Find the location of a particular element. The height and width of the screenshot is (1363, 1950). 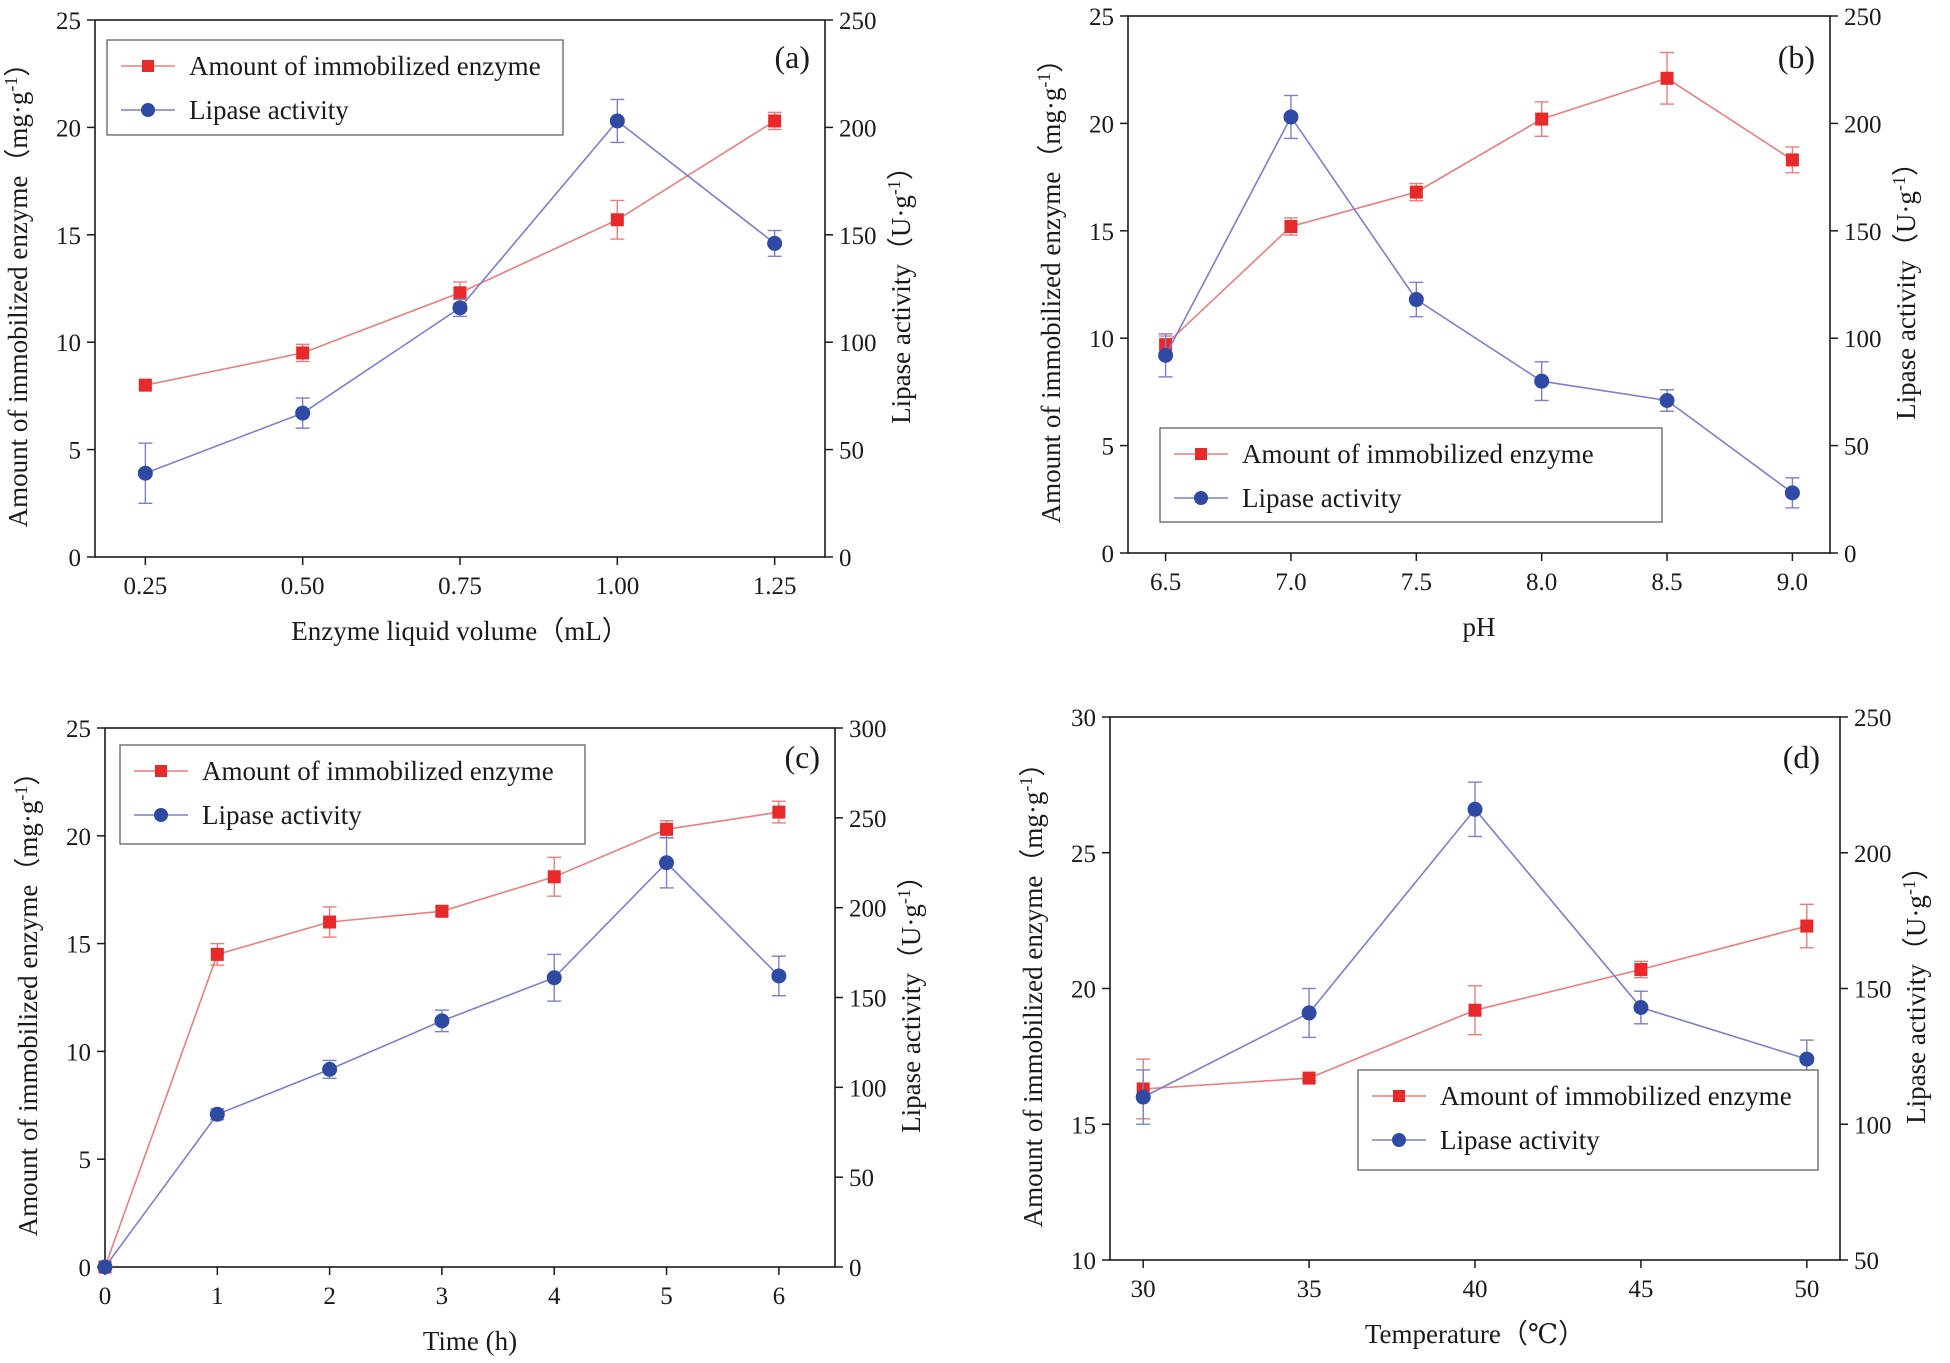

x-tick-label: 6.5 is located at coordinates (1165, 582).